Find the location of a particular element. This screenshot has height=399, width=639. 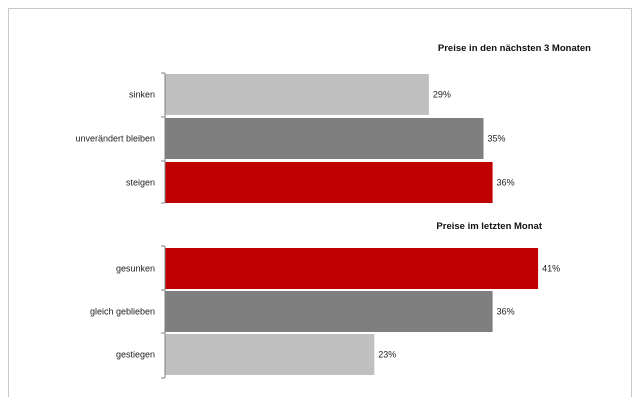

value-label-1-1: 36% is located at coordinates (506, 312).